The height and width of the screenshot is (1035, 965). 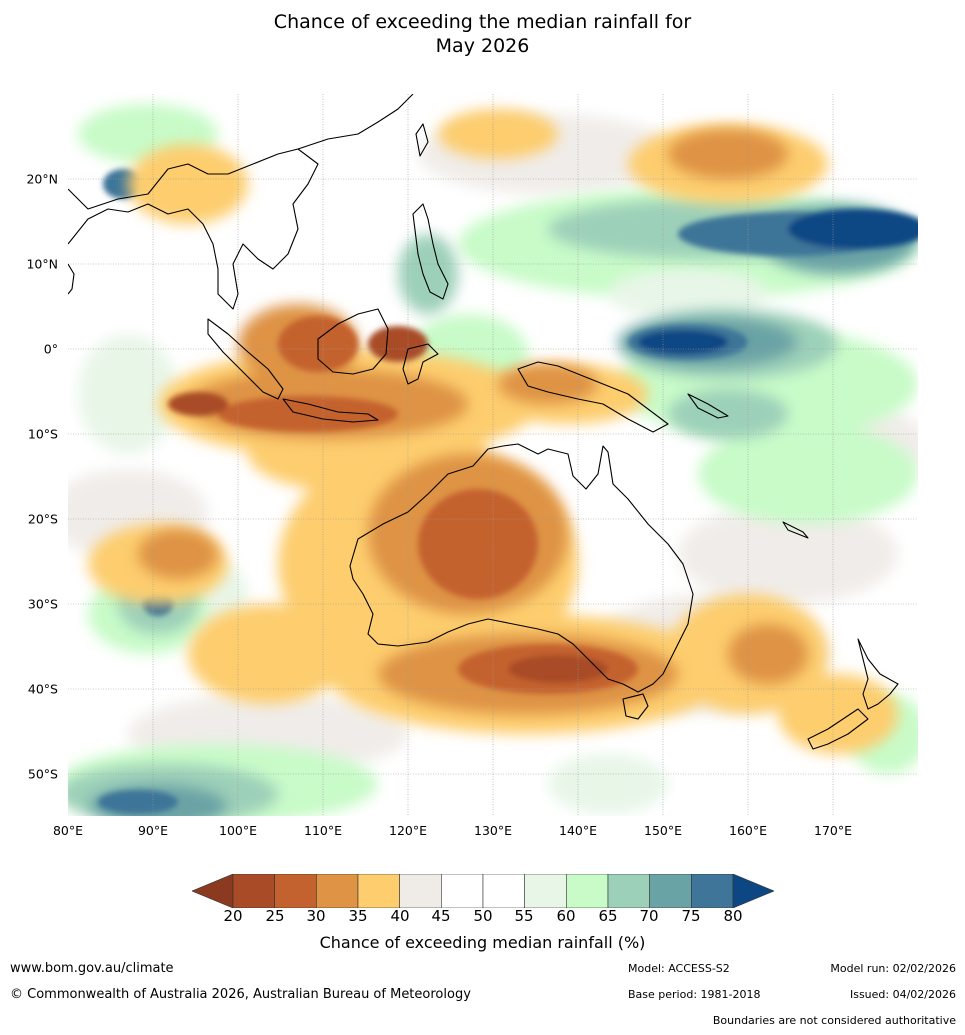 What do you see at coordinates (213, 891) in the screenshot?
I see `colorbar-arrow-low` at bounding box center [213, 891].